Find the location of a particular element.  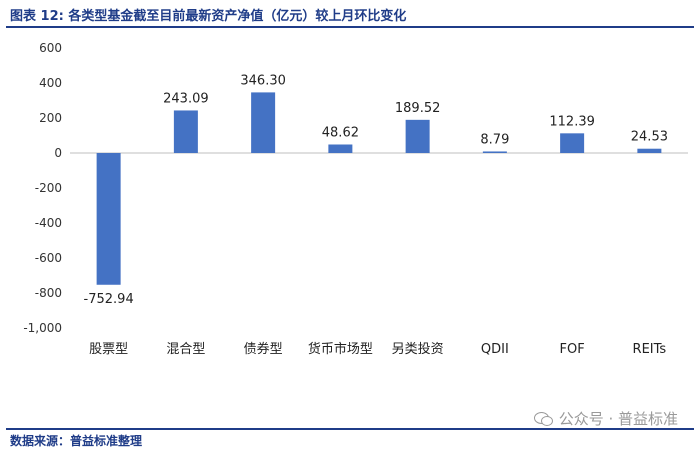

data-label: 346.30 is located at coordinates (263, 80).